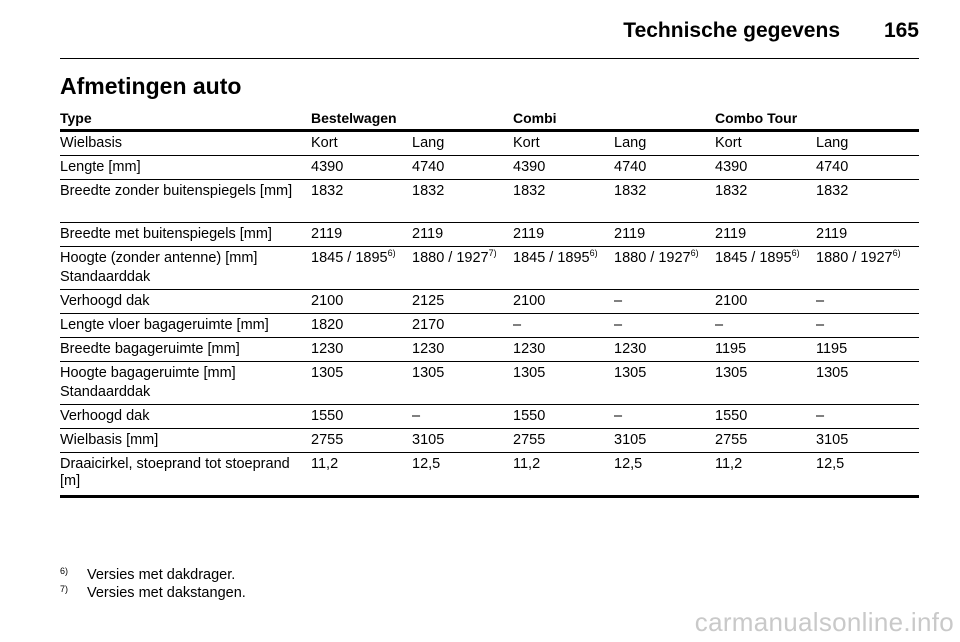  Describe the element at coordinates (176, 191) in the screenshot. I see `row-label-text: Breedte zonder buitenspiegels [mm]` at that location.